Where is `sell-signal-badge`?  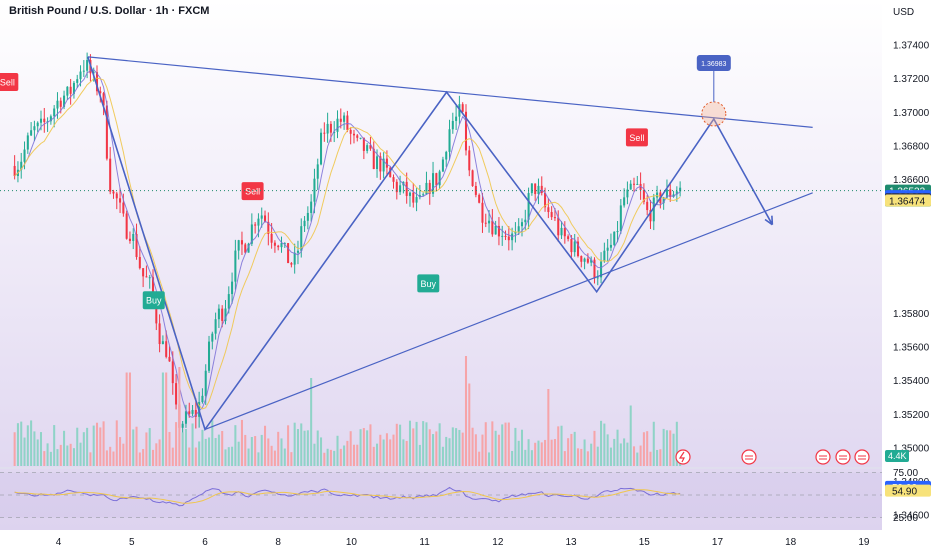 sell-signal-badge is located at coordinates (252, 191).